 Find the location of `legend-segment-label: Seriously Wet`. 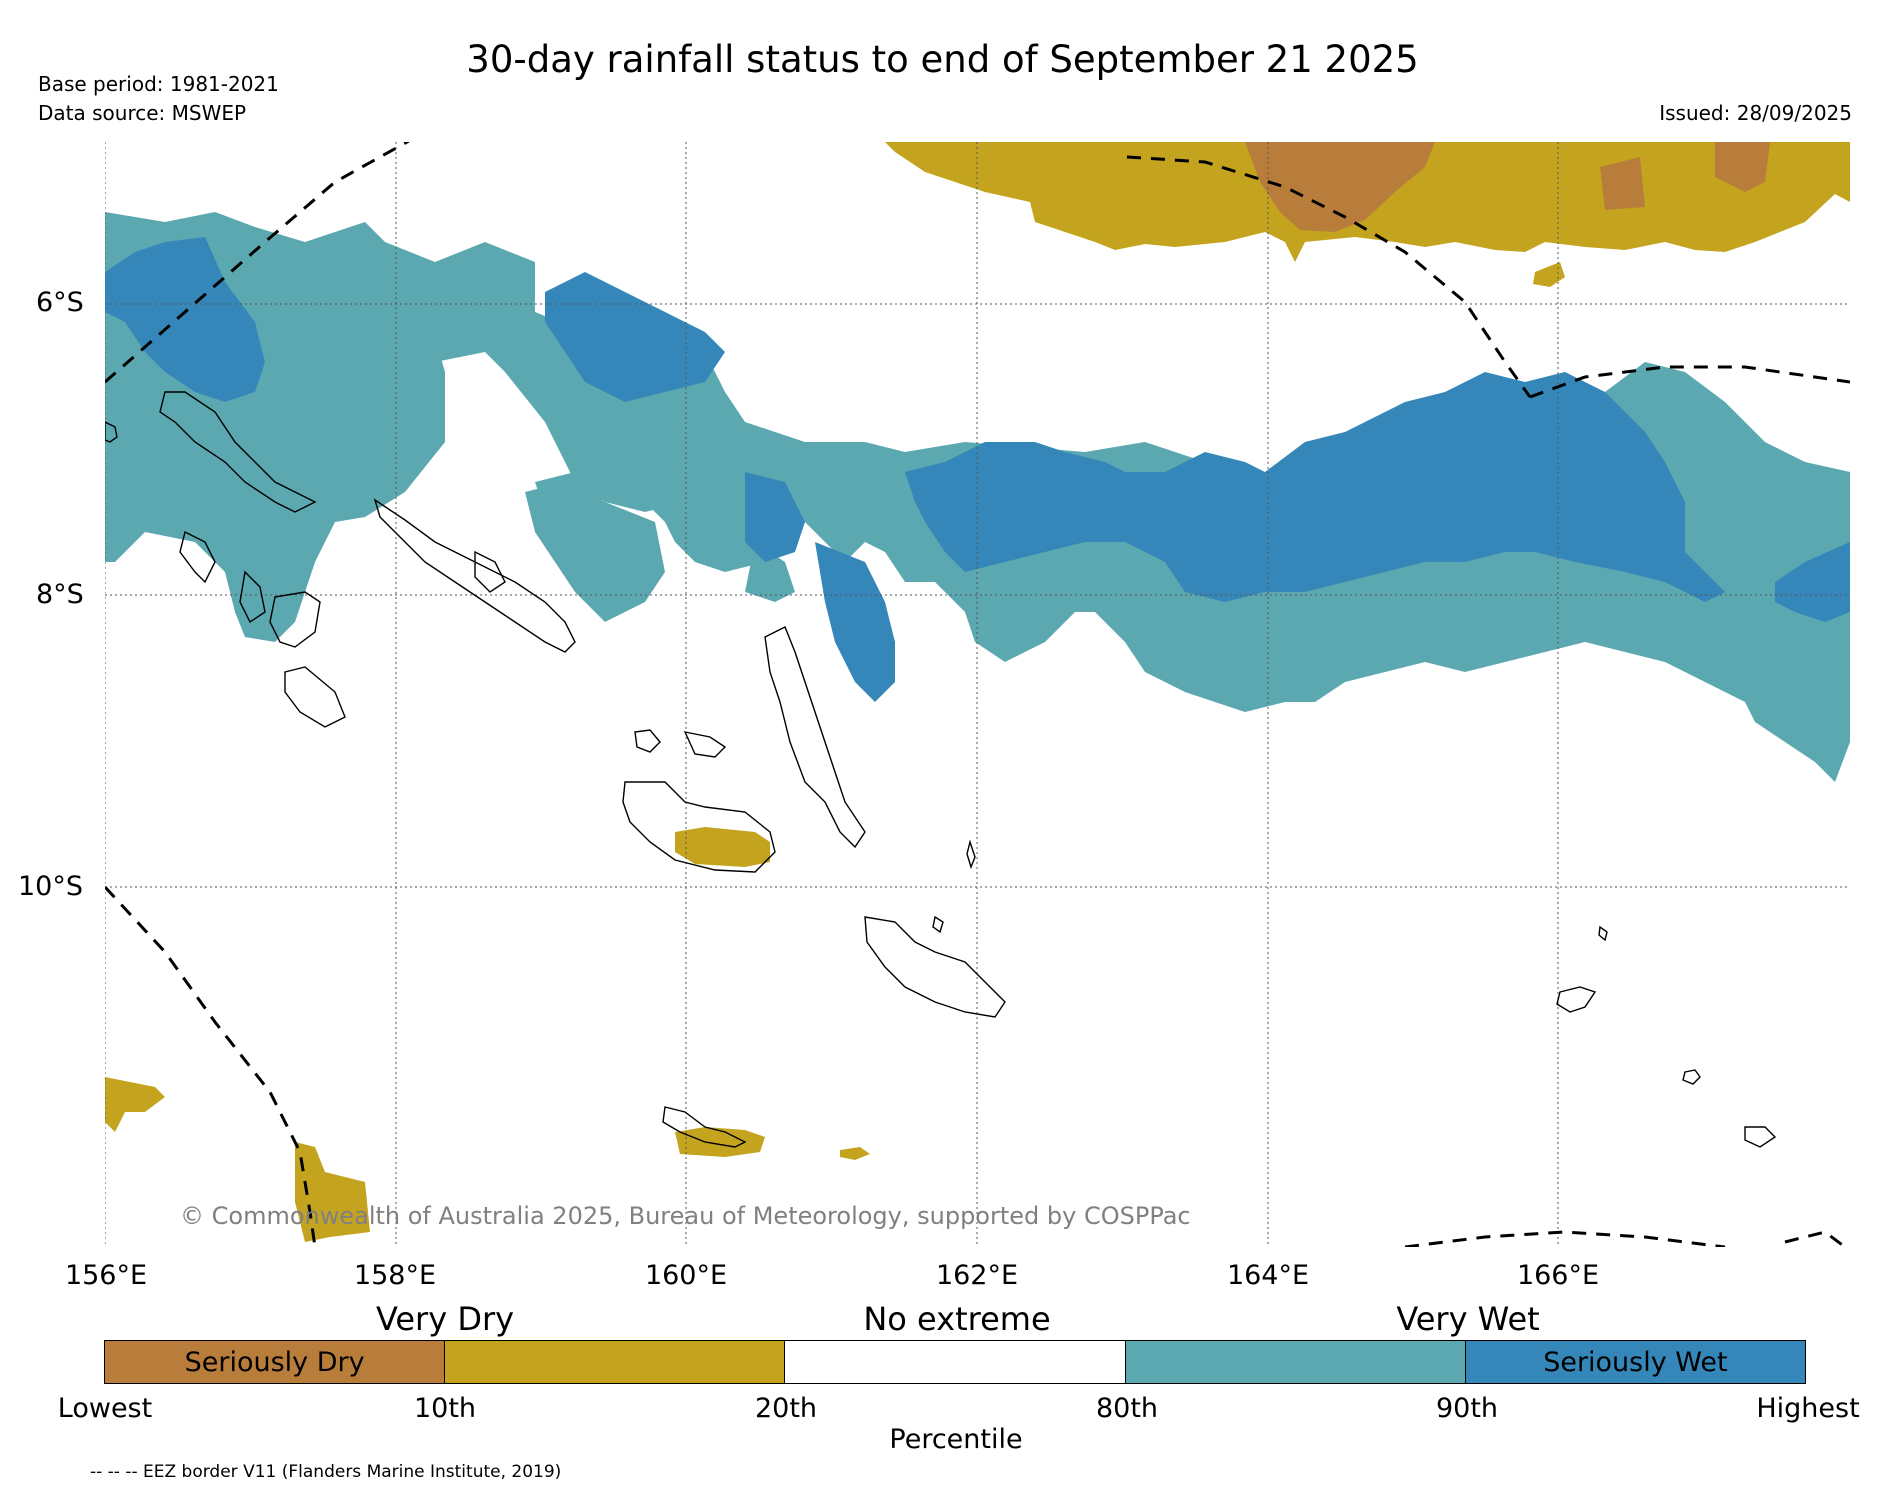

legend-segment-label: Seriously Wet is located at coordinates (1635, 1362).